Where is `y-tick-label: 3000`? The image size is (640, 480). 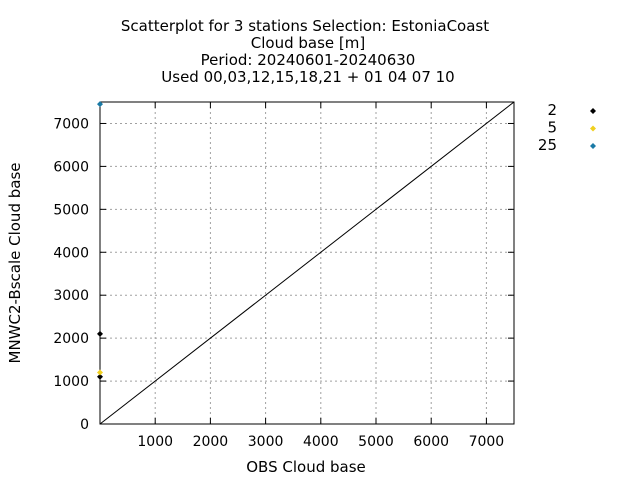
y-tick-label: 3000 is located at coordinates (71, 296).